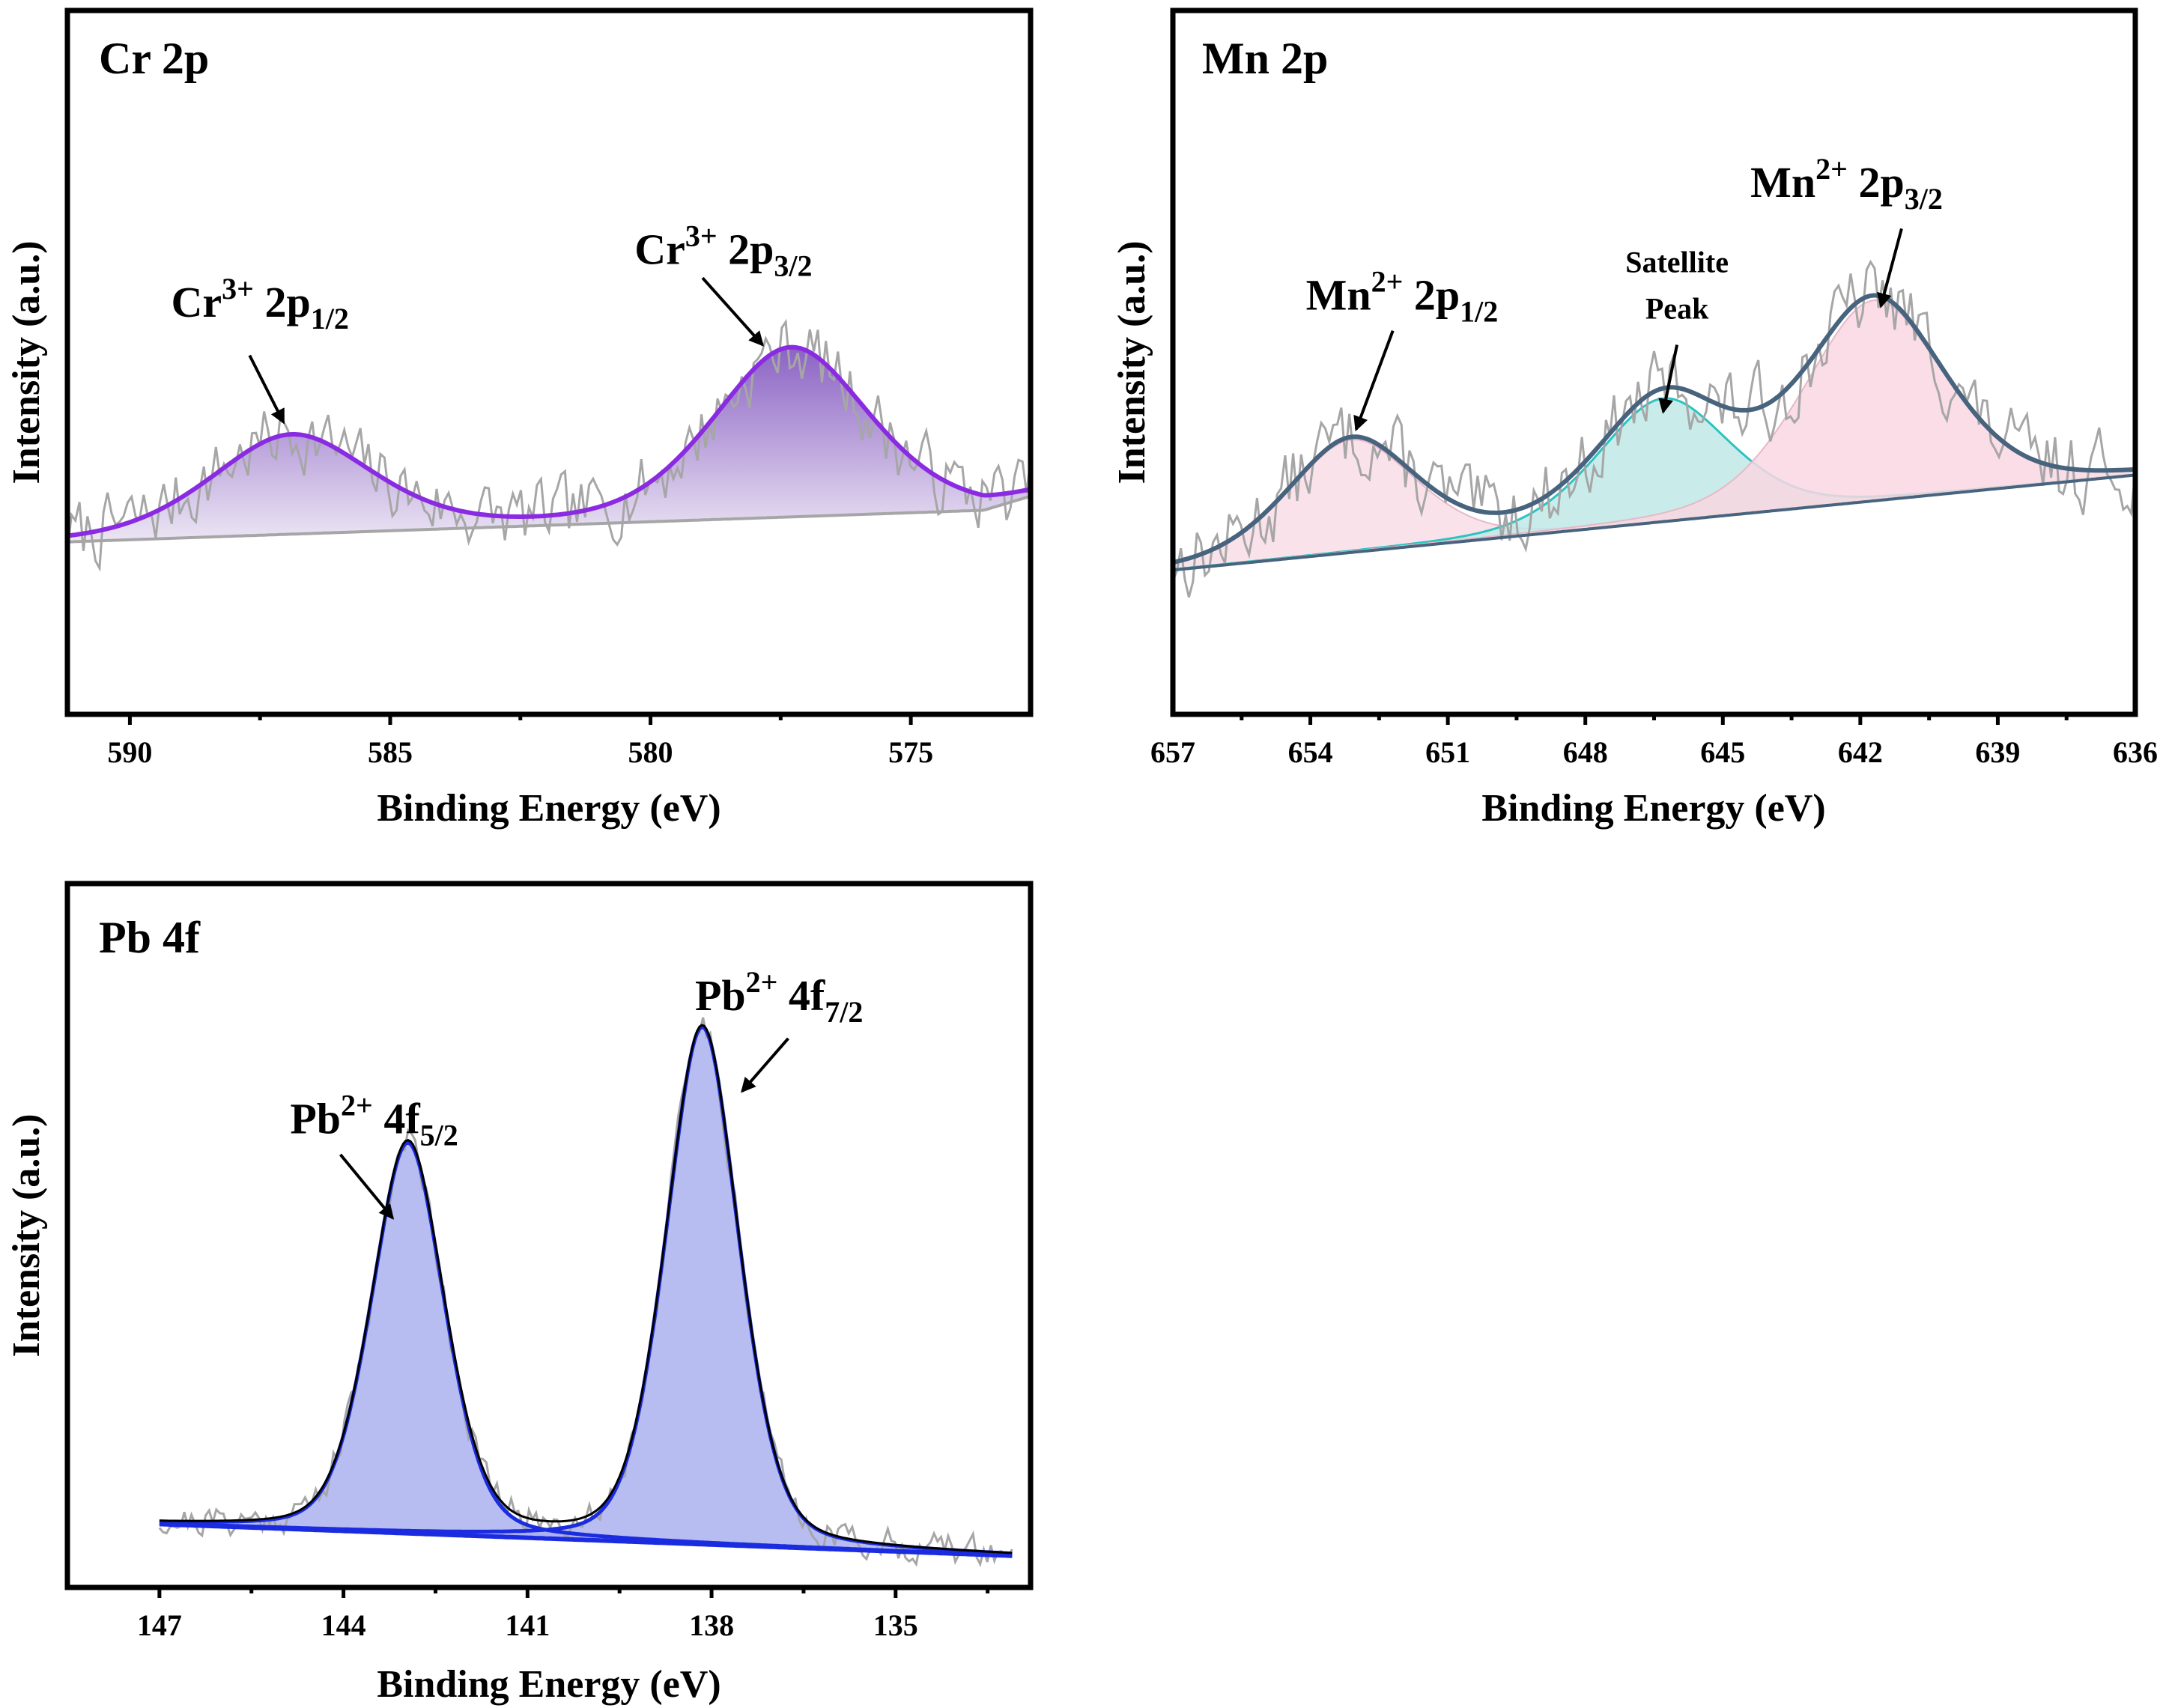  I want to click on tick-label-mn-1: 654, so click(1310, 752).